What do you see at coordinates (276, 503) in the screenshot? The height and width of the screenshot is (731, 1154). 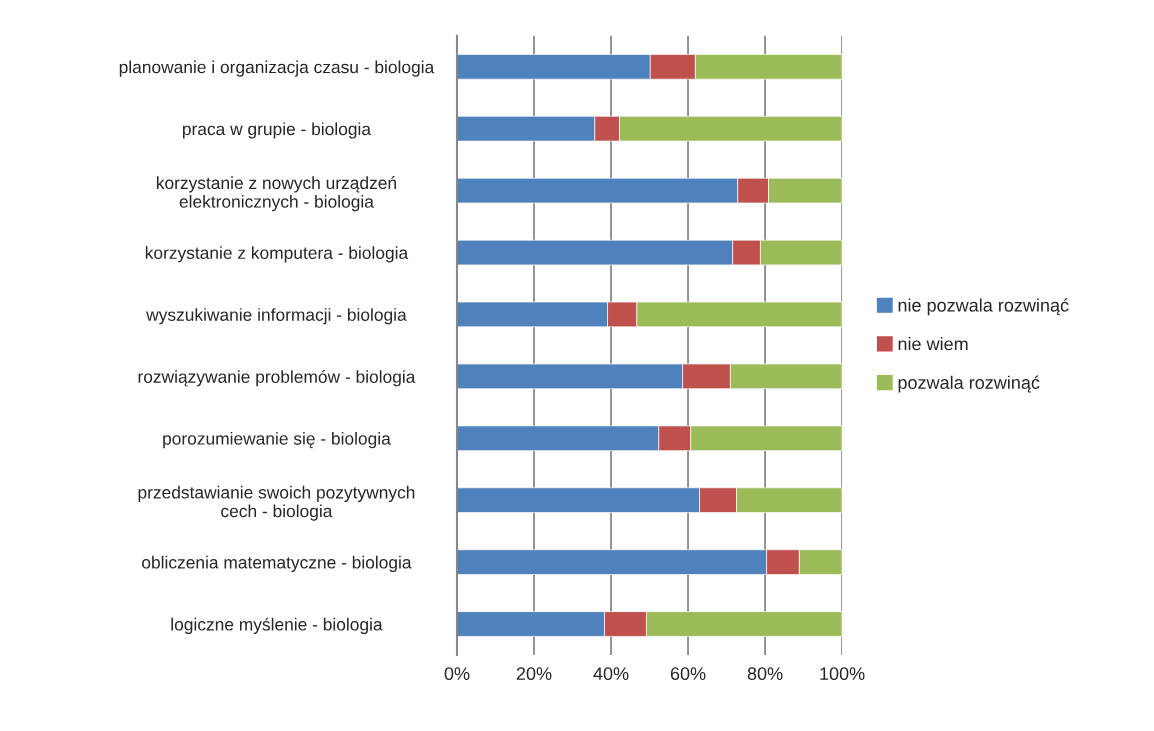 I see `y-tick-label: przedstawianie swoich pozytywnych cech - biologia` at bounding box center [276, 503].